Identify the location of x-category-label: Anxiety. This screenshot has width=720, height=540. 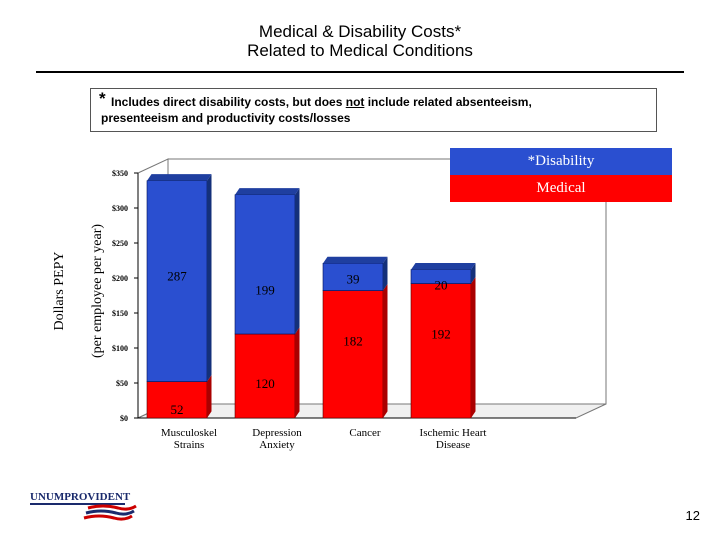
(277, 445).